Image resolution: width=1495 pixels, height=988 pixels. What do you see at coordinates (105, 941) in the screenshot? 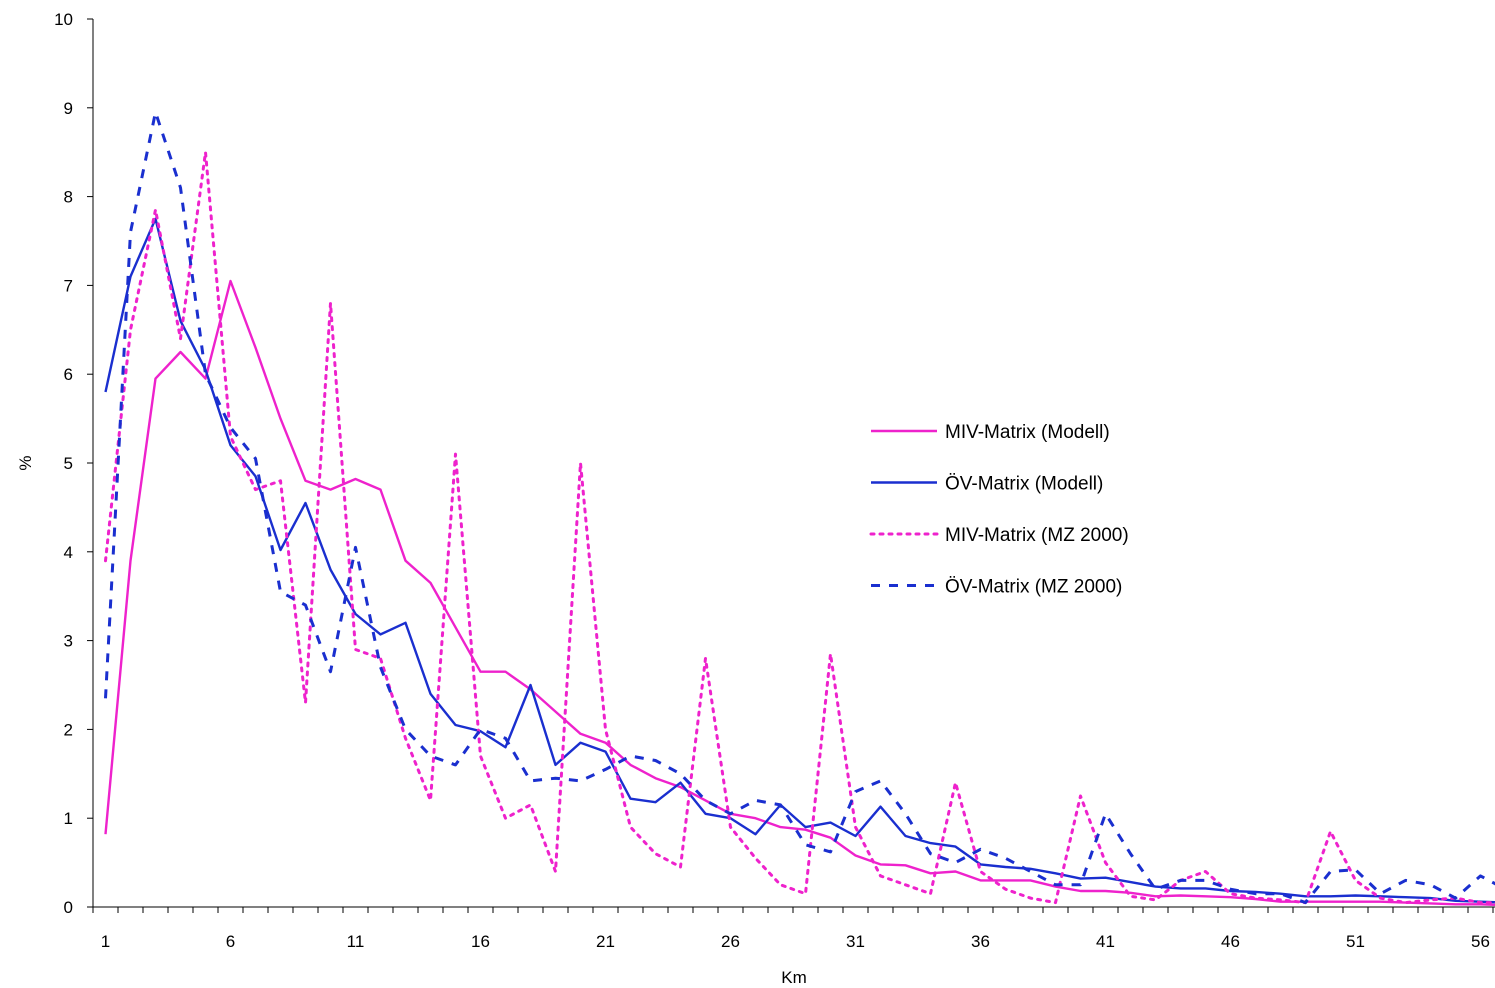
I see `x-tick-label: 1` at bounding box center [105, 941].